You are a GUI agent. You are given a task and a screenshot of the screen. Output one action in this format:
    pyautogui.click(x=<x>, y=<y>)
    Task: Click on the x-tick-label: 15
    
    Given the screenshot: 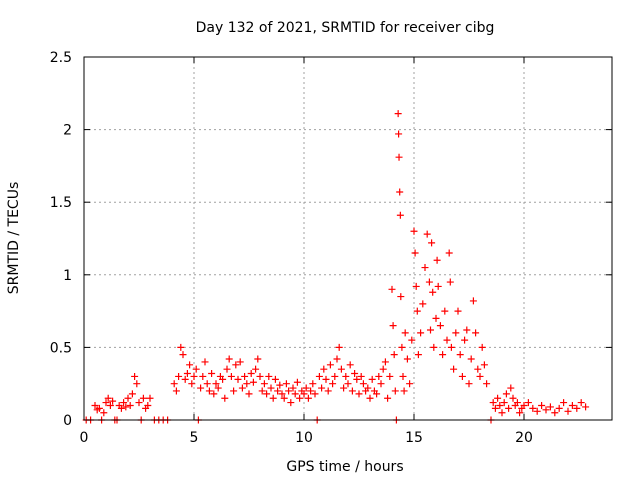 What is the action you would take?
    pyautogui.click(x=414, y=438)
    